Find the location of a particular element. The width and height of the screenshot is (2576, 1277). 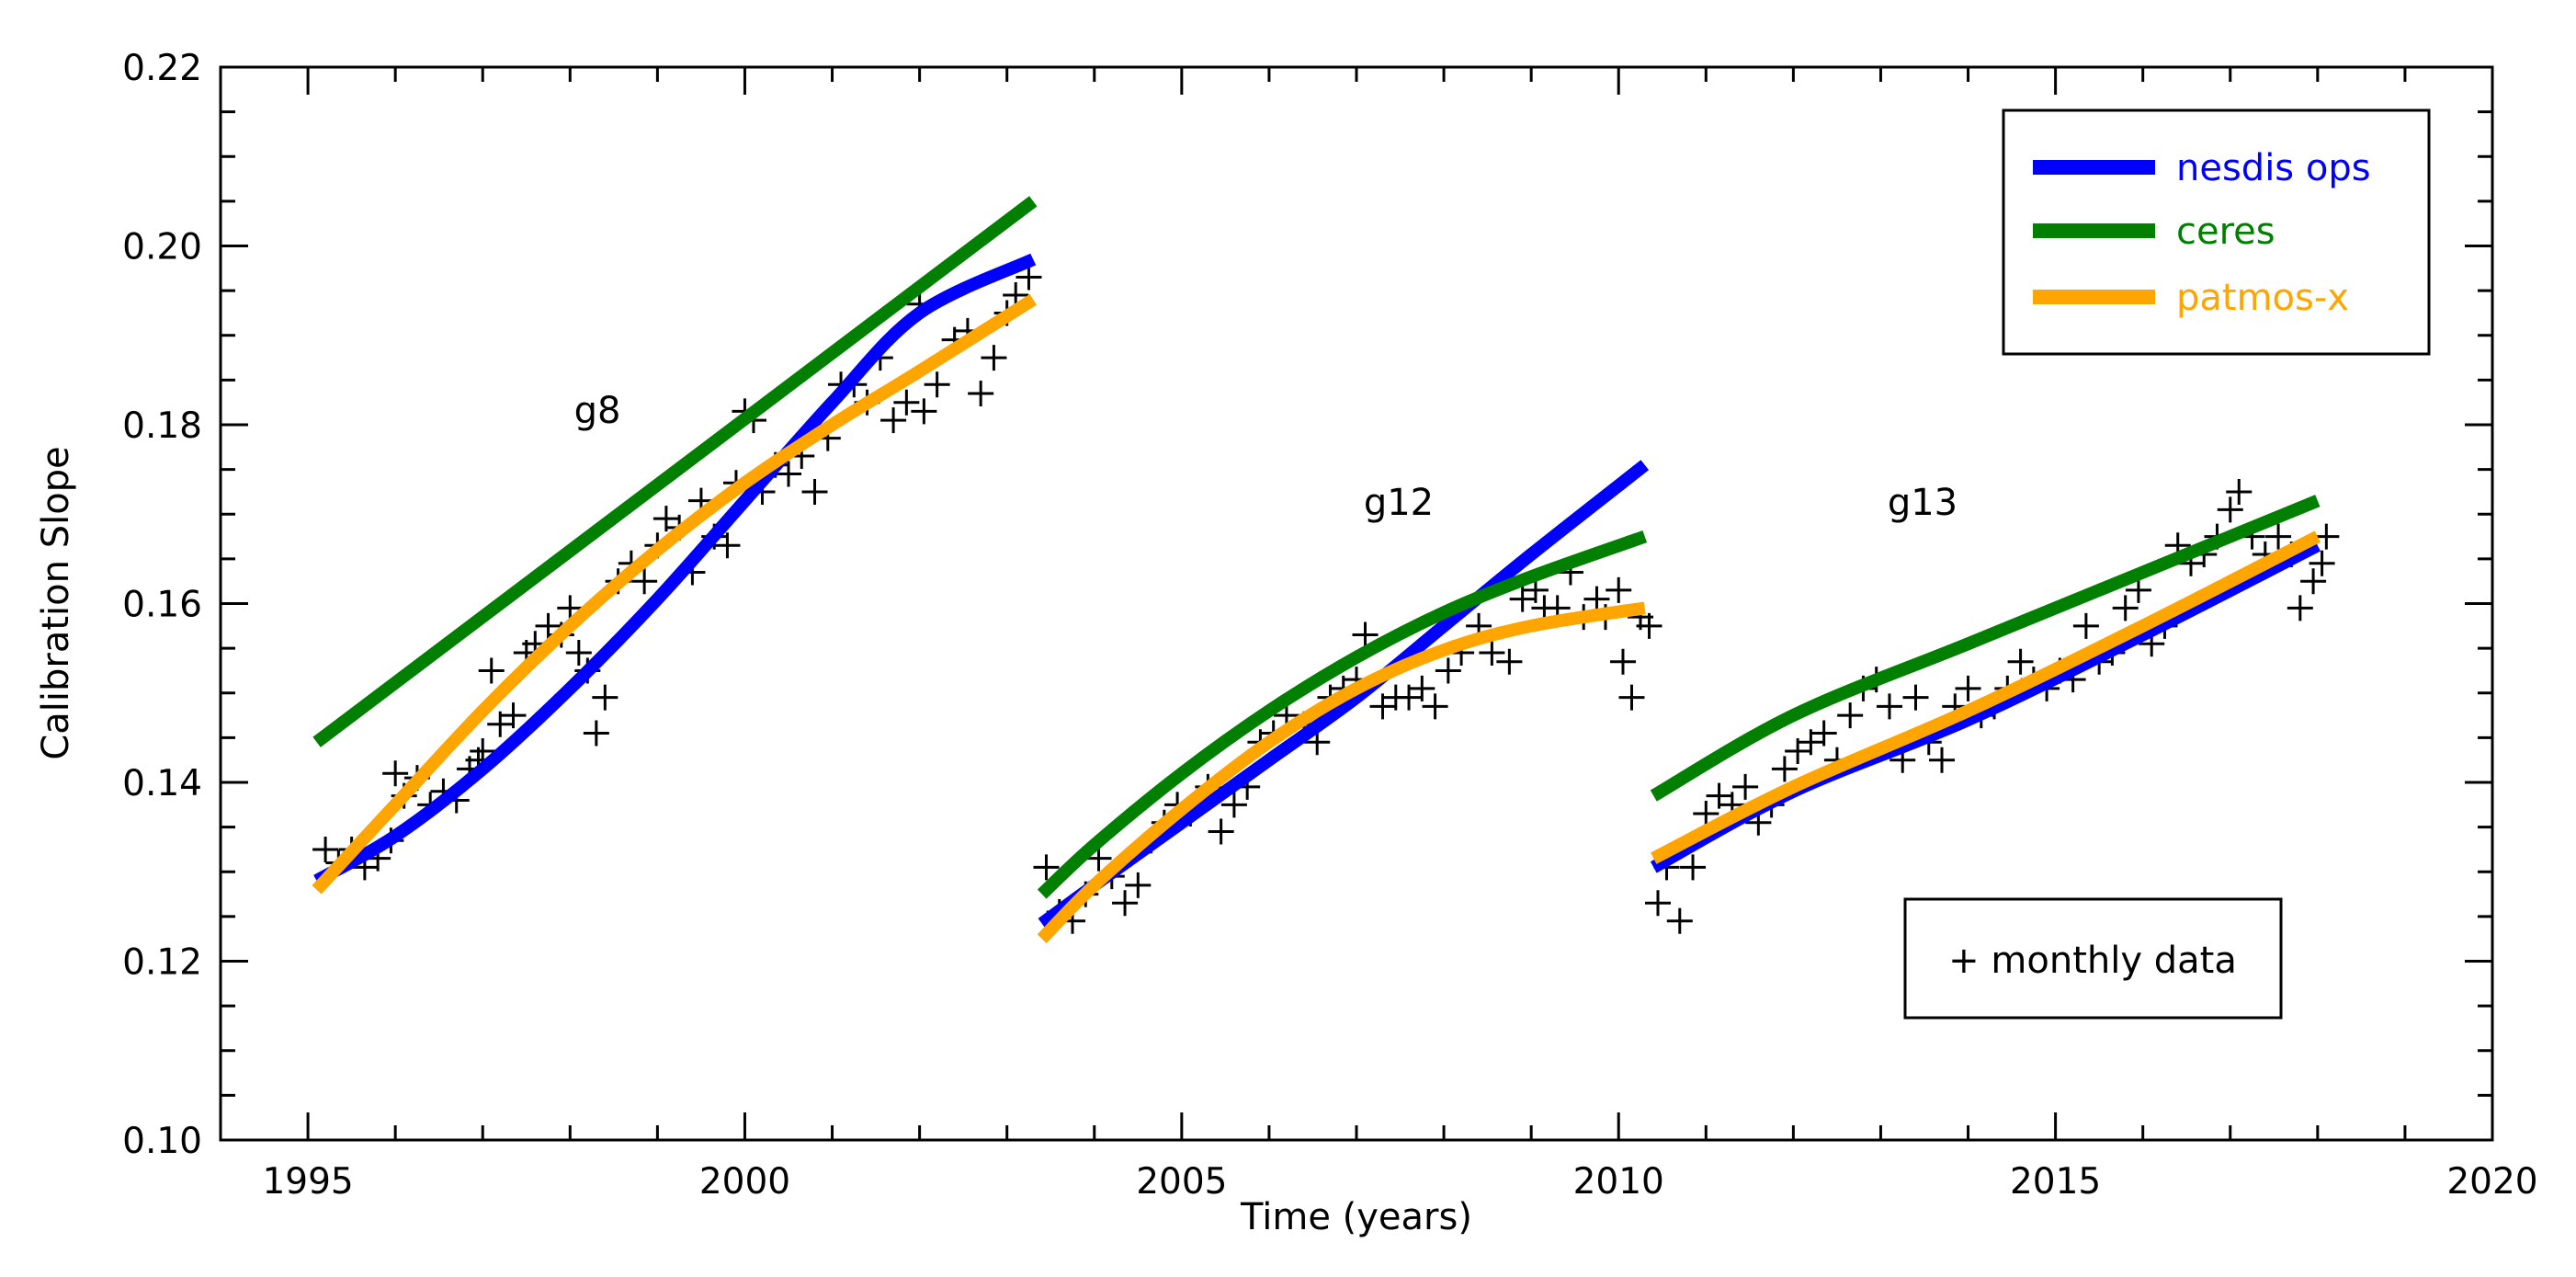

y-tick-label: 0.18 is located at coordinates (162, 426).